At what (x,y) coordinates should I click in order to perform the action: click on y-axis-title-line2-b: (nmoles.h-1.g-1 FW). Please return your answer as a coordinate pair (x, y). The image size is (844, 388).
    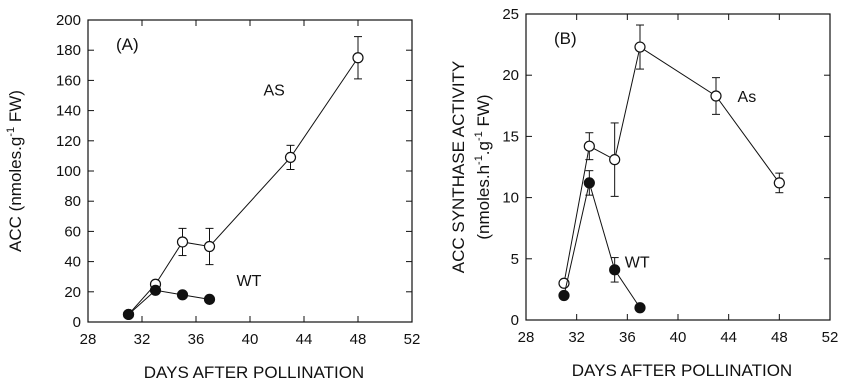
    Looking at the image, I should click on (483, 166).